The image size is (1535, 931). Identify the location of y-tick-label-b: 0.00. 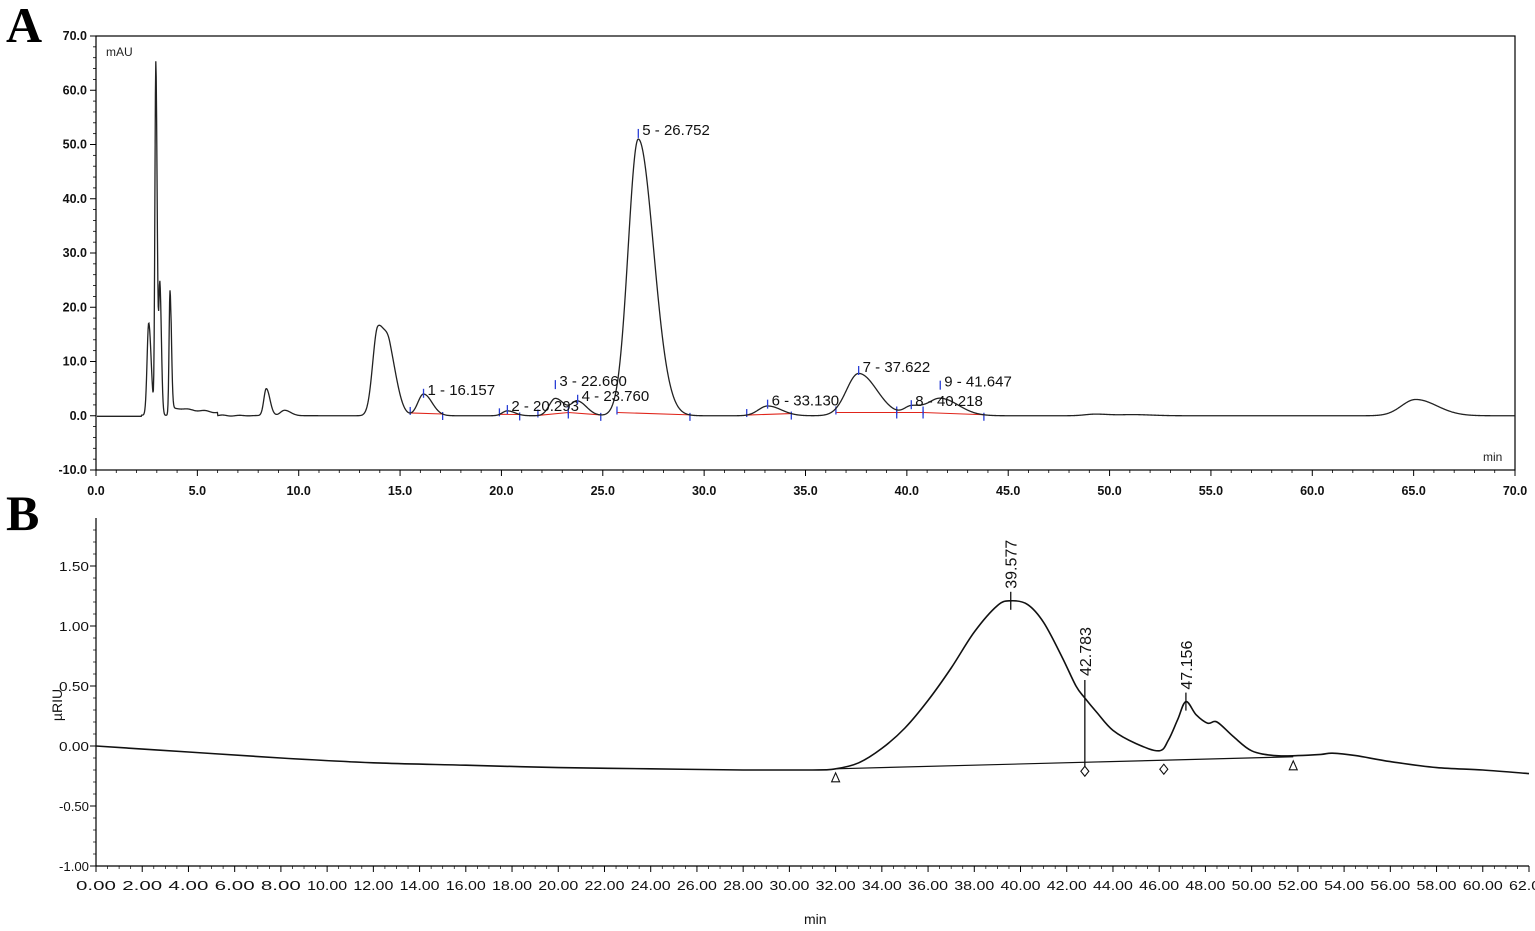
(74, 747).